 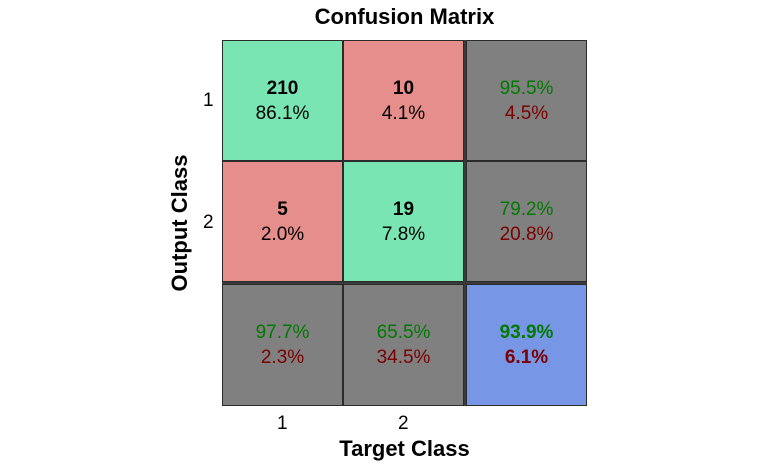 I want to click on cell-count: 10, so click(x=403, y=88).